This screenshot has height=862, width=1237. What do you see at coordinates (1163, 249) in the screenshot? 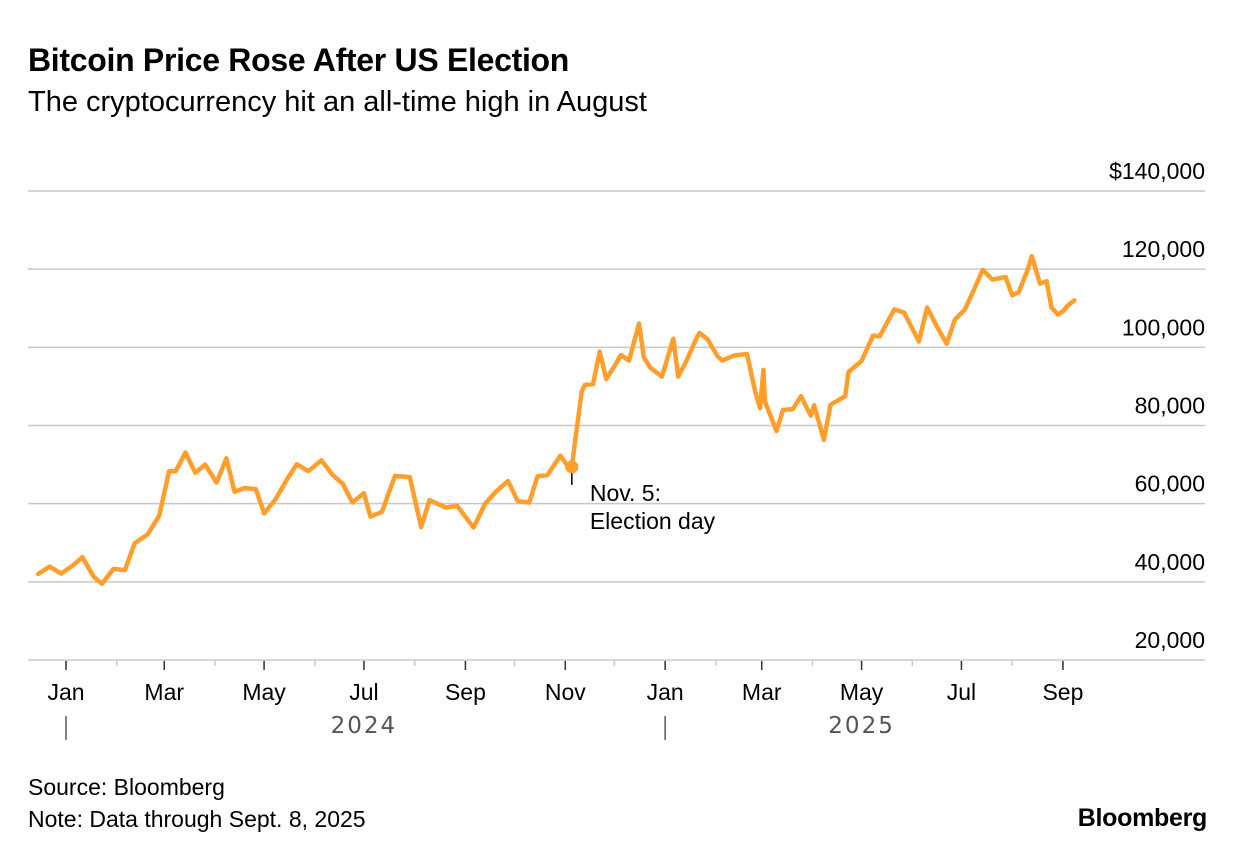
I see `y-tick-label: 120,000` at bounding box center [1163, 249].